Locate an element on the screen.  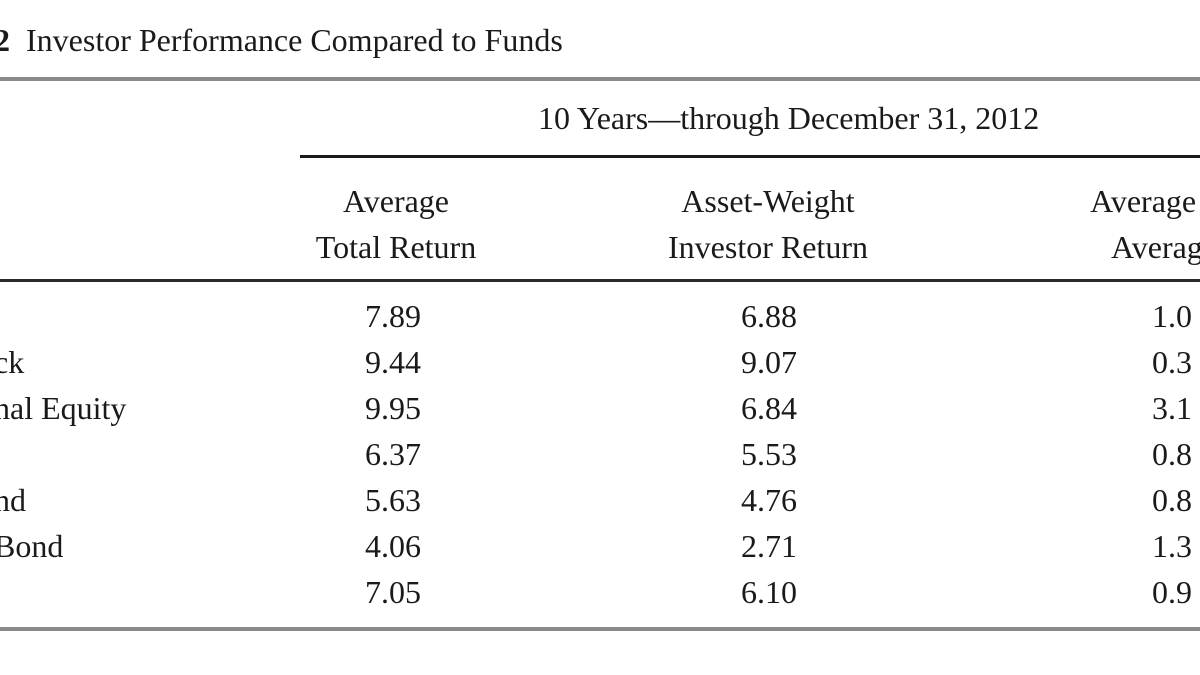
table-title: 2 Investor Performance Compared to Funds is located at coordinates (281, 40).